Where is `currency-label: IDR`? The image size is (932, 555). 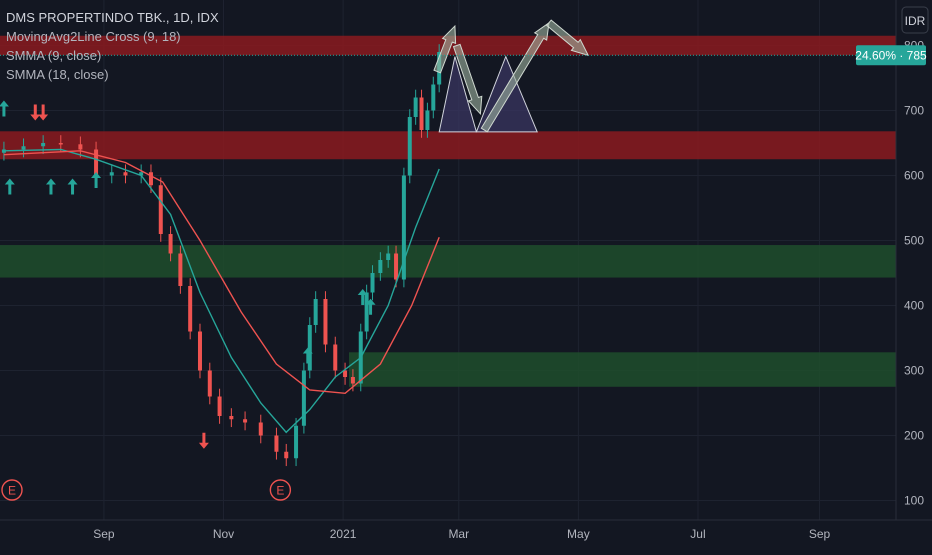 currency-label: IDR is located at coordinates (915, 21).